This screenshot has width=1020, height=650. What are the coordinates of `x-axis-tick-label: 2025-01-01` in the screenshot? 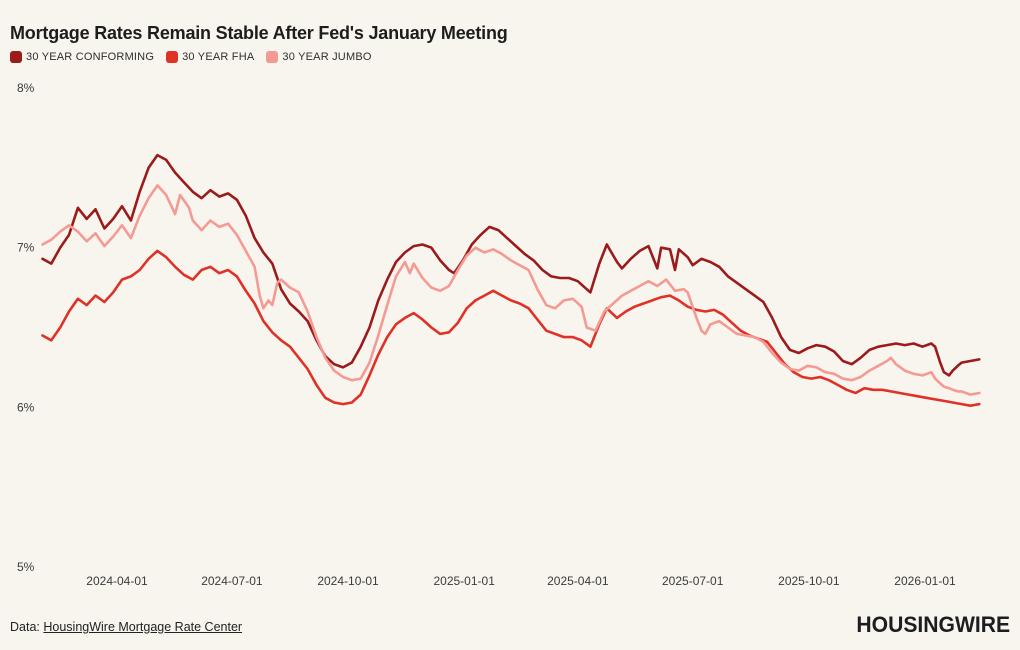 It's located at (464, 581).